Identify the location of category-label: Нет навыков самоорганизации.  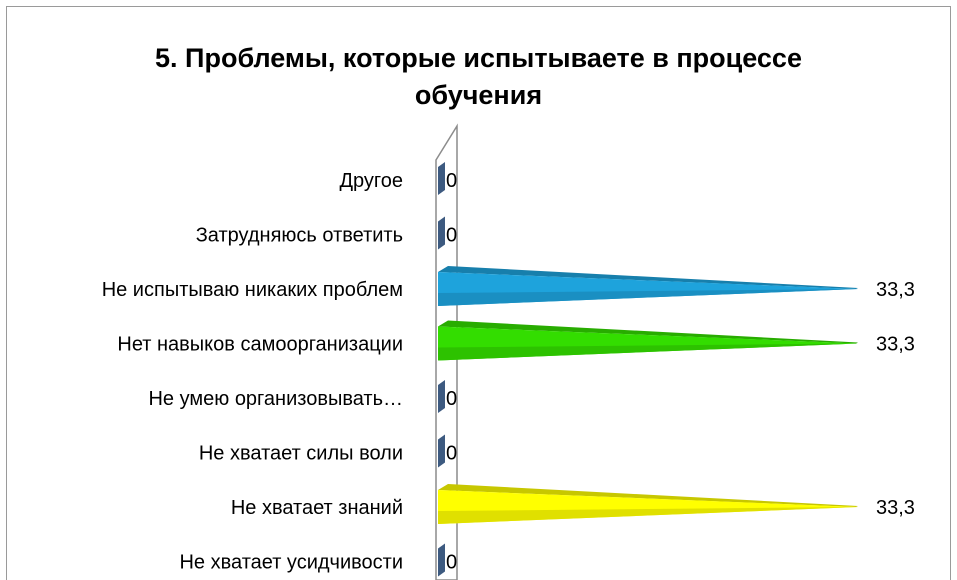
(260, 345).